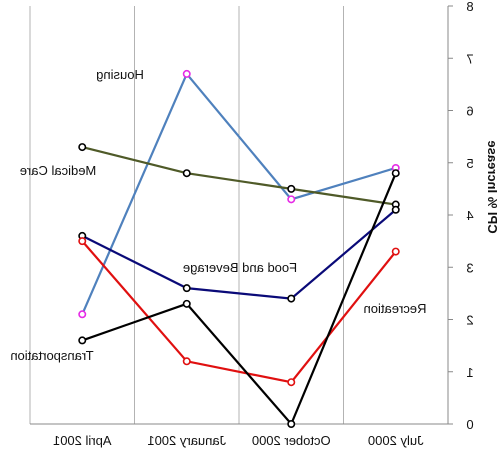 Image resolution: width=500 pixels, height=453 pixels. I want to click on series-label-medical-care: Medical Care, so click(58, 170).